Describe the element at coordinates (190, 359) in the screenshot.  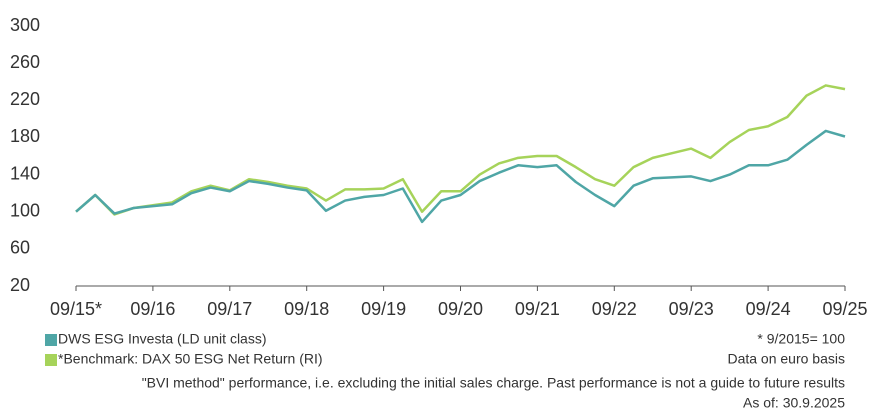
I see `legend-label: *Benchmark: DAX 50 ESG Net Return (RI)` at that location.